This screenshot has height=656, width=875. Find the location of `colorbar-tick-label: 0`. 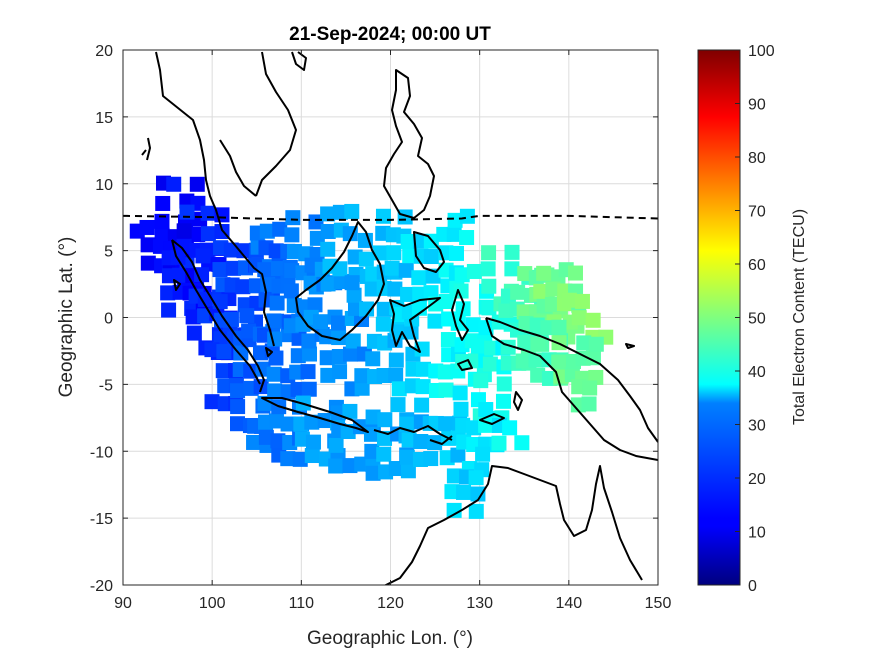

colorbar-tick-label: 0 is located at coordinates (752, 586).